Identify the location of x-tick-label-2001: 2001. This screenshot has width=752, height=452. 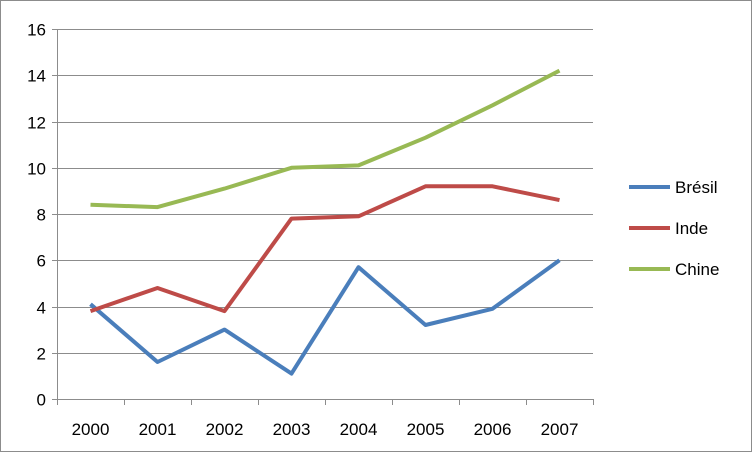
(158, 429).